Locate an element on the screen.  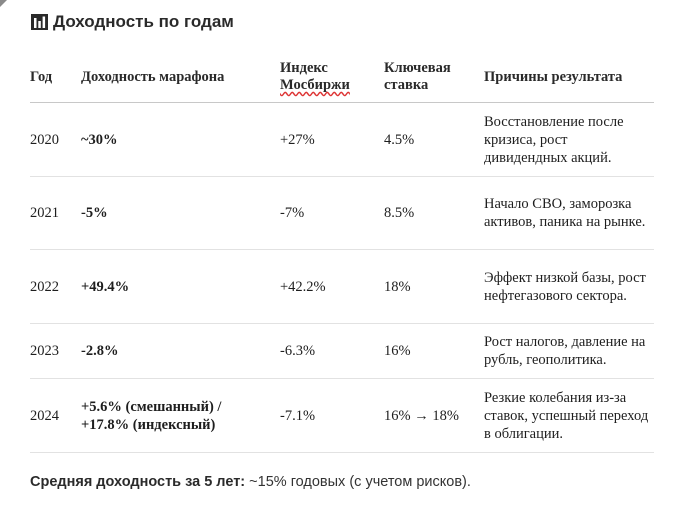
cell-marathon: +49.4% is located at coordinates (180, 286).